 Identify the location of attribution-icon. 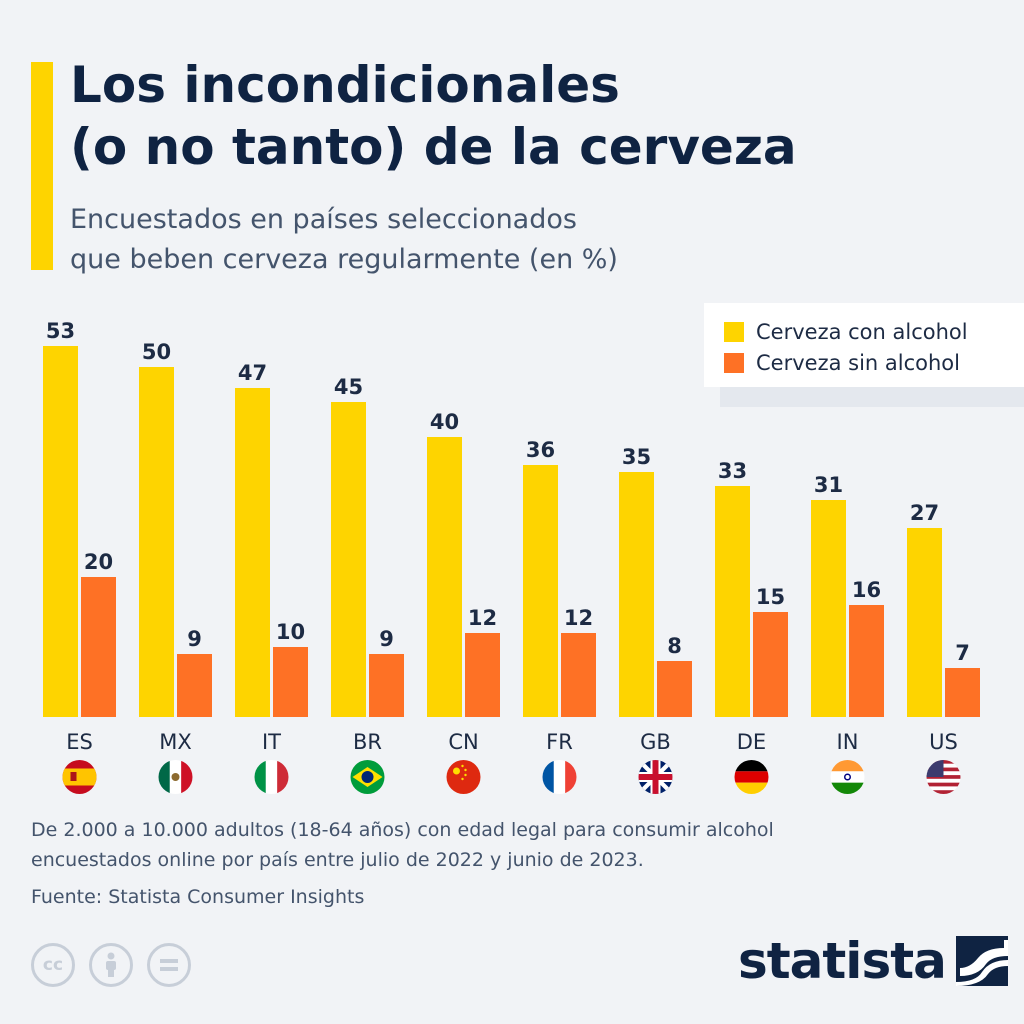
(111, 965).